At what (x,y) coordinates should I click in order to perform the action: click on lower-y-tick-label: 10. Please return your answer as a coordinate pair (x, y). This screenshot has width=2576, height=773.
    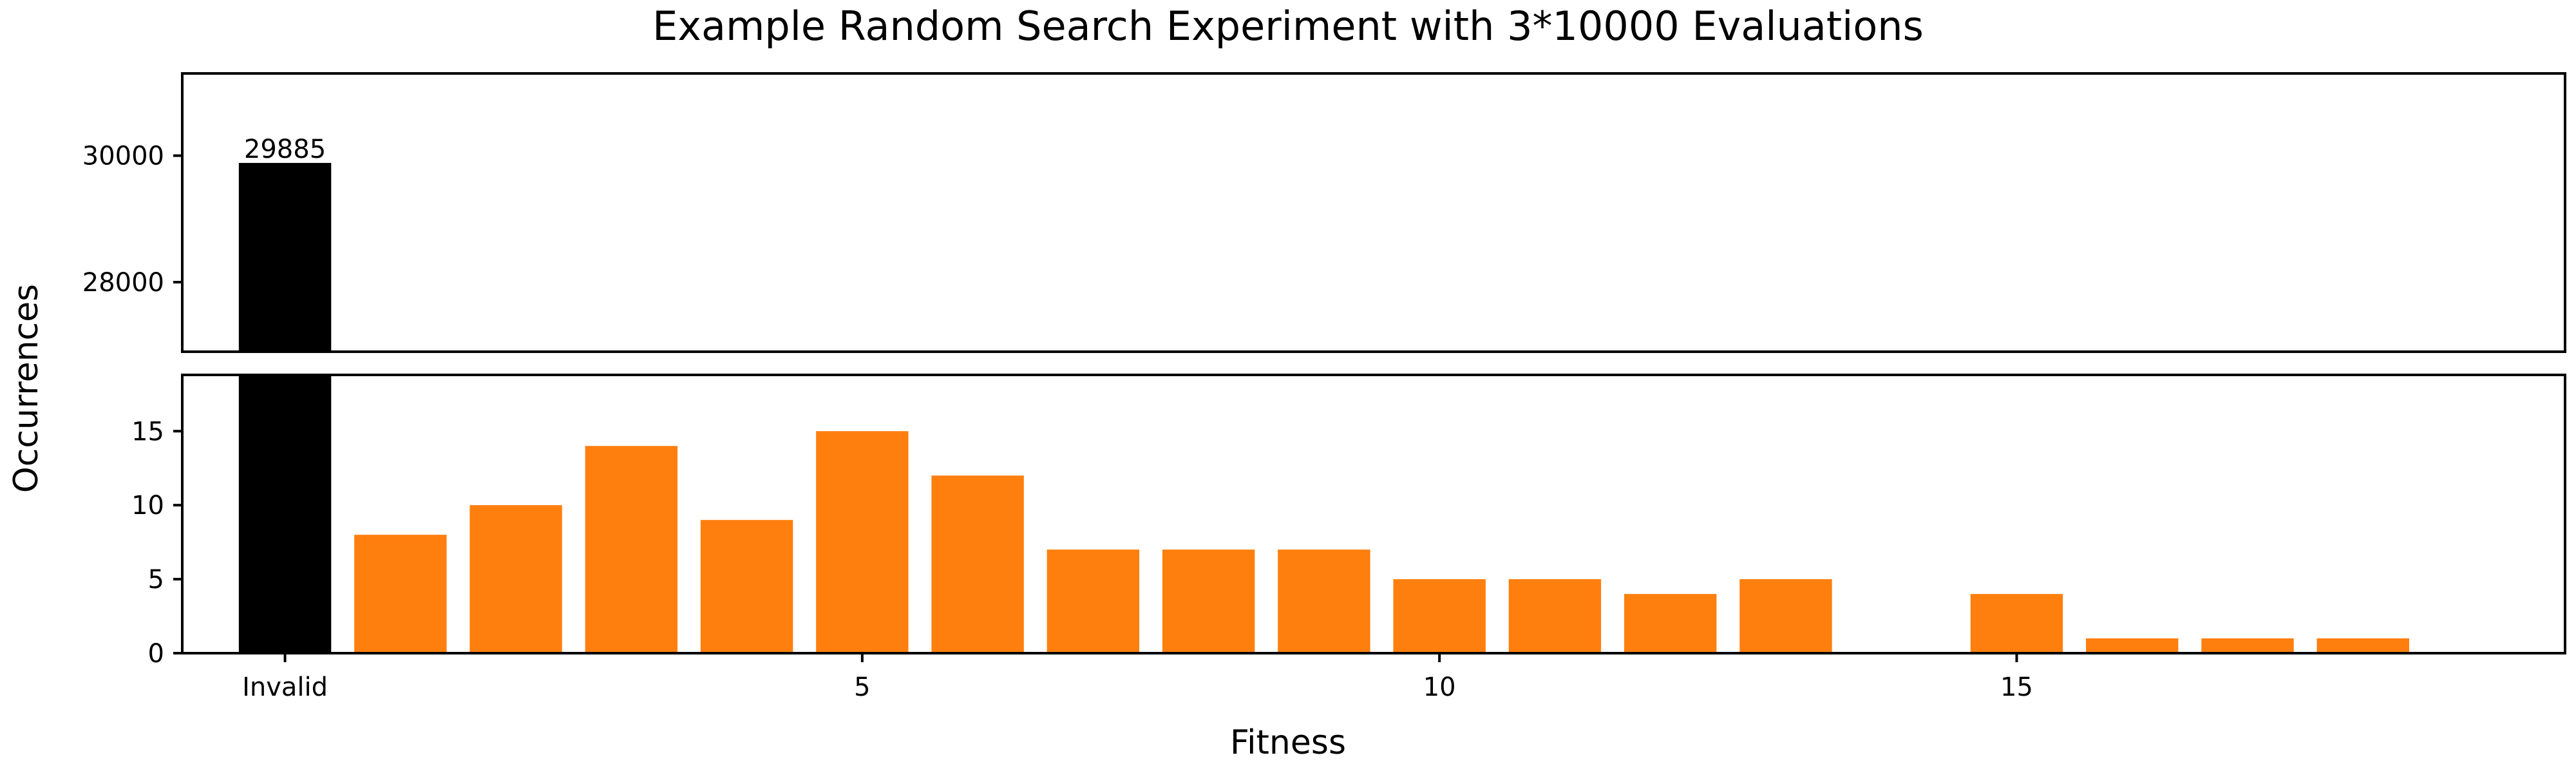
    Looking at the image, I should click on (147, 505).